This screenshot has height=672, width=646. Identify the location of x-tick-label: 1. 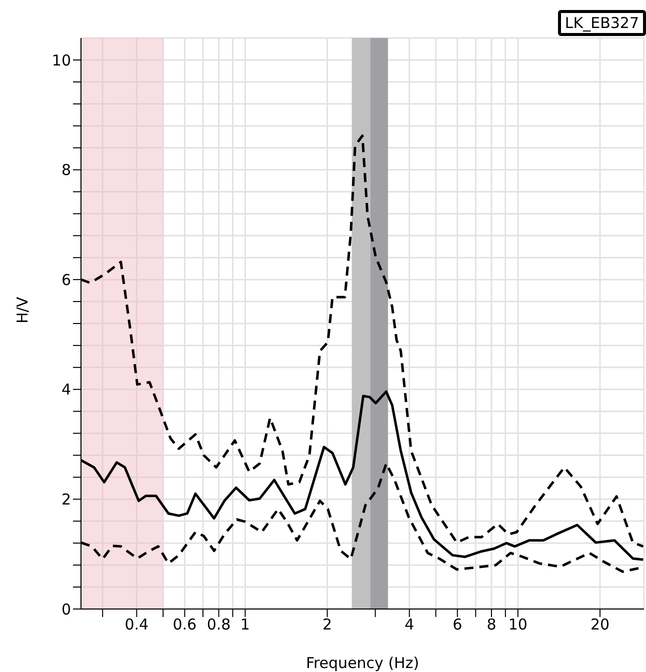
(245, 625).